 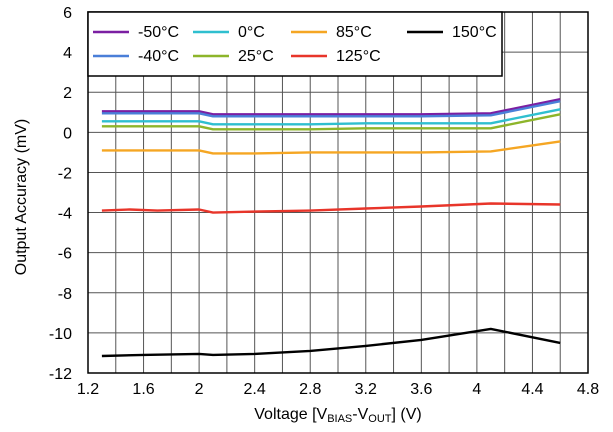 What do you see at coordinates (60, 334) in the screenshot?
I see `y-tick-label: -10` at bounding box center [60, 334].